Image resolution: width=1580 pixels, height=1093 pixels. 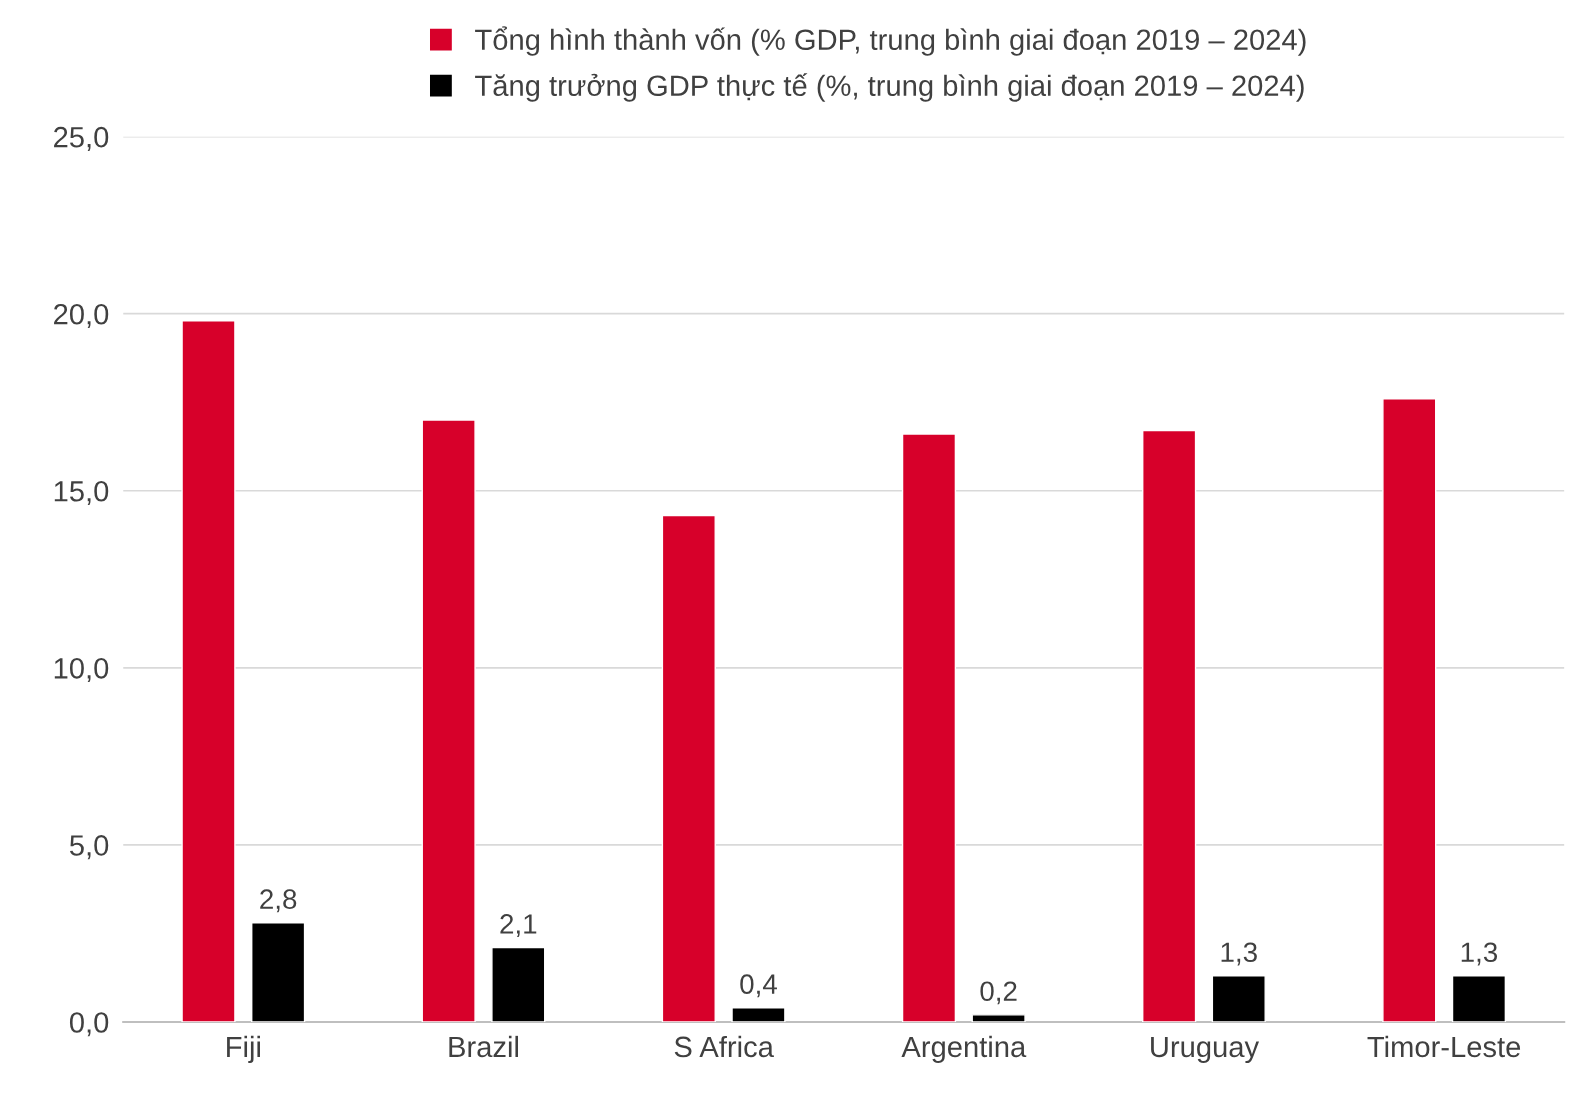 I want to click on legend-label: Tổng hình thành vốn (% GDP, trung bình giai đoạn 2019 – 2024), so click(x=890, y=41).